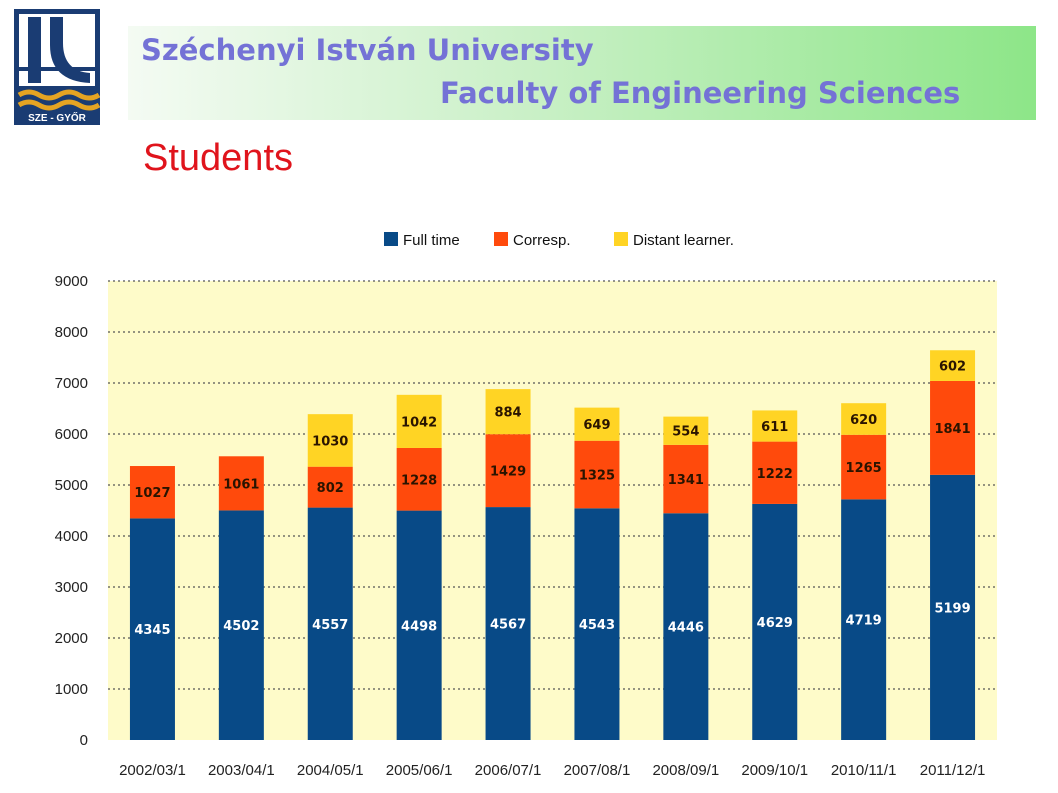 The width and height of the screenshot is (1058, 793). I want to click on data-label: 1027, so click(152, 493).